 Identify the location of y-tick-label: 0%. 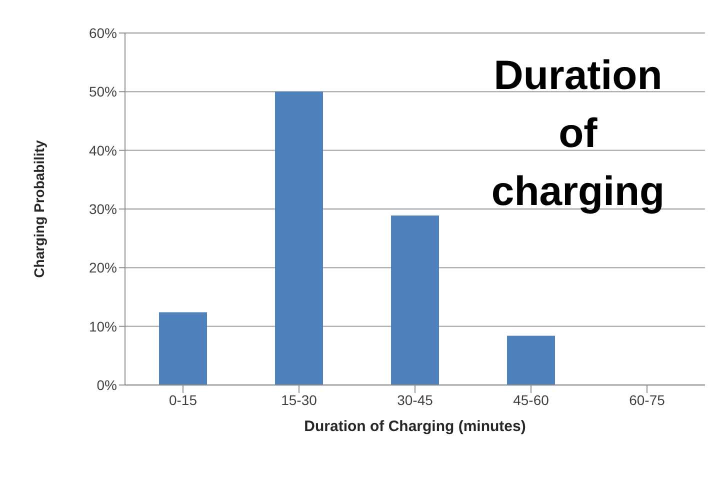
(106, 384).